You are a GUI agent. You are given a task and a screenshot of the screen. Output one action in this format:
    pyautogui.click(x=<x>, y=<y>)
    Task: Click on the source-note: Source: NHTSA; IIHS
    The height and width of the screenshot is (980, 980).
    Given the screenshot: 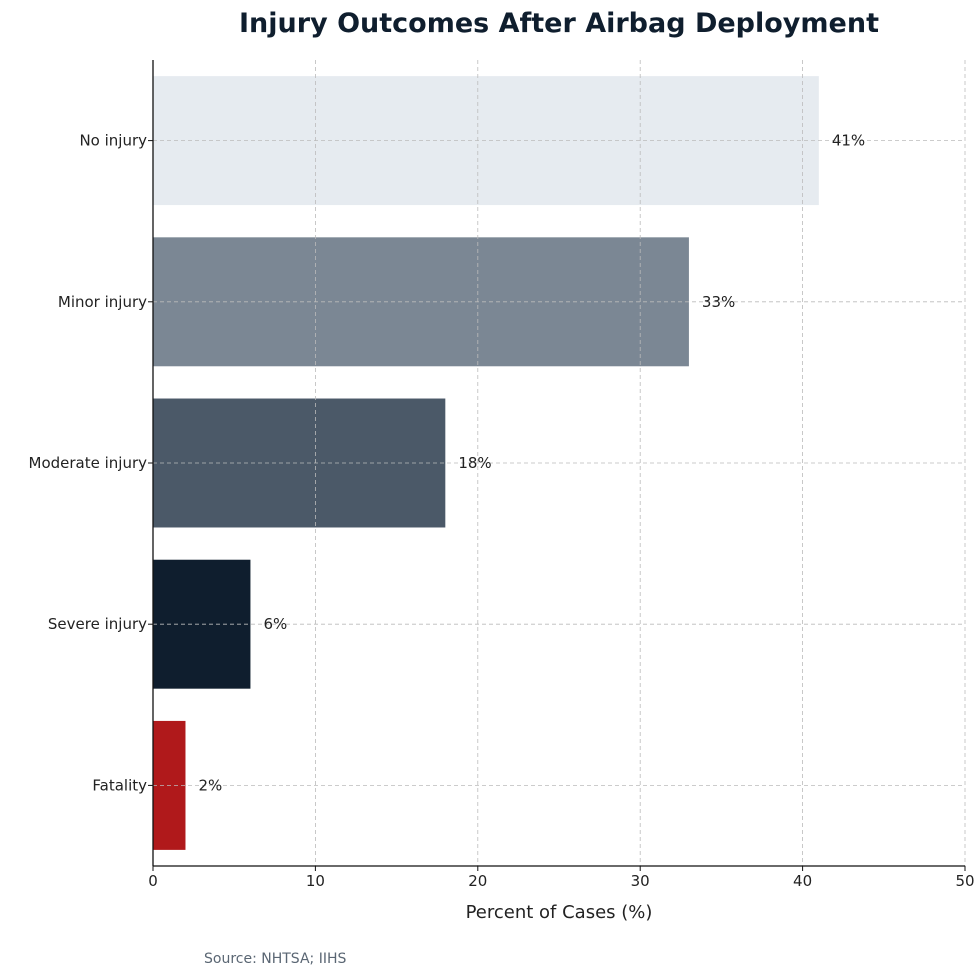 What is the action you would take?
    pyautogui.click(x=275, y=959)
    